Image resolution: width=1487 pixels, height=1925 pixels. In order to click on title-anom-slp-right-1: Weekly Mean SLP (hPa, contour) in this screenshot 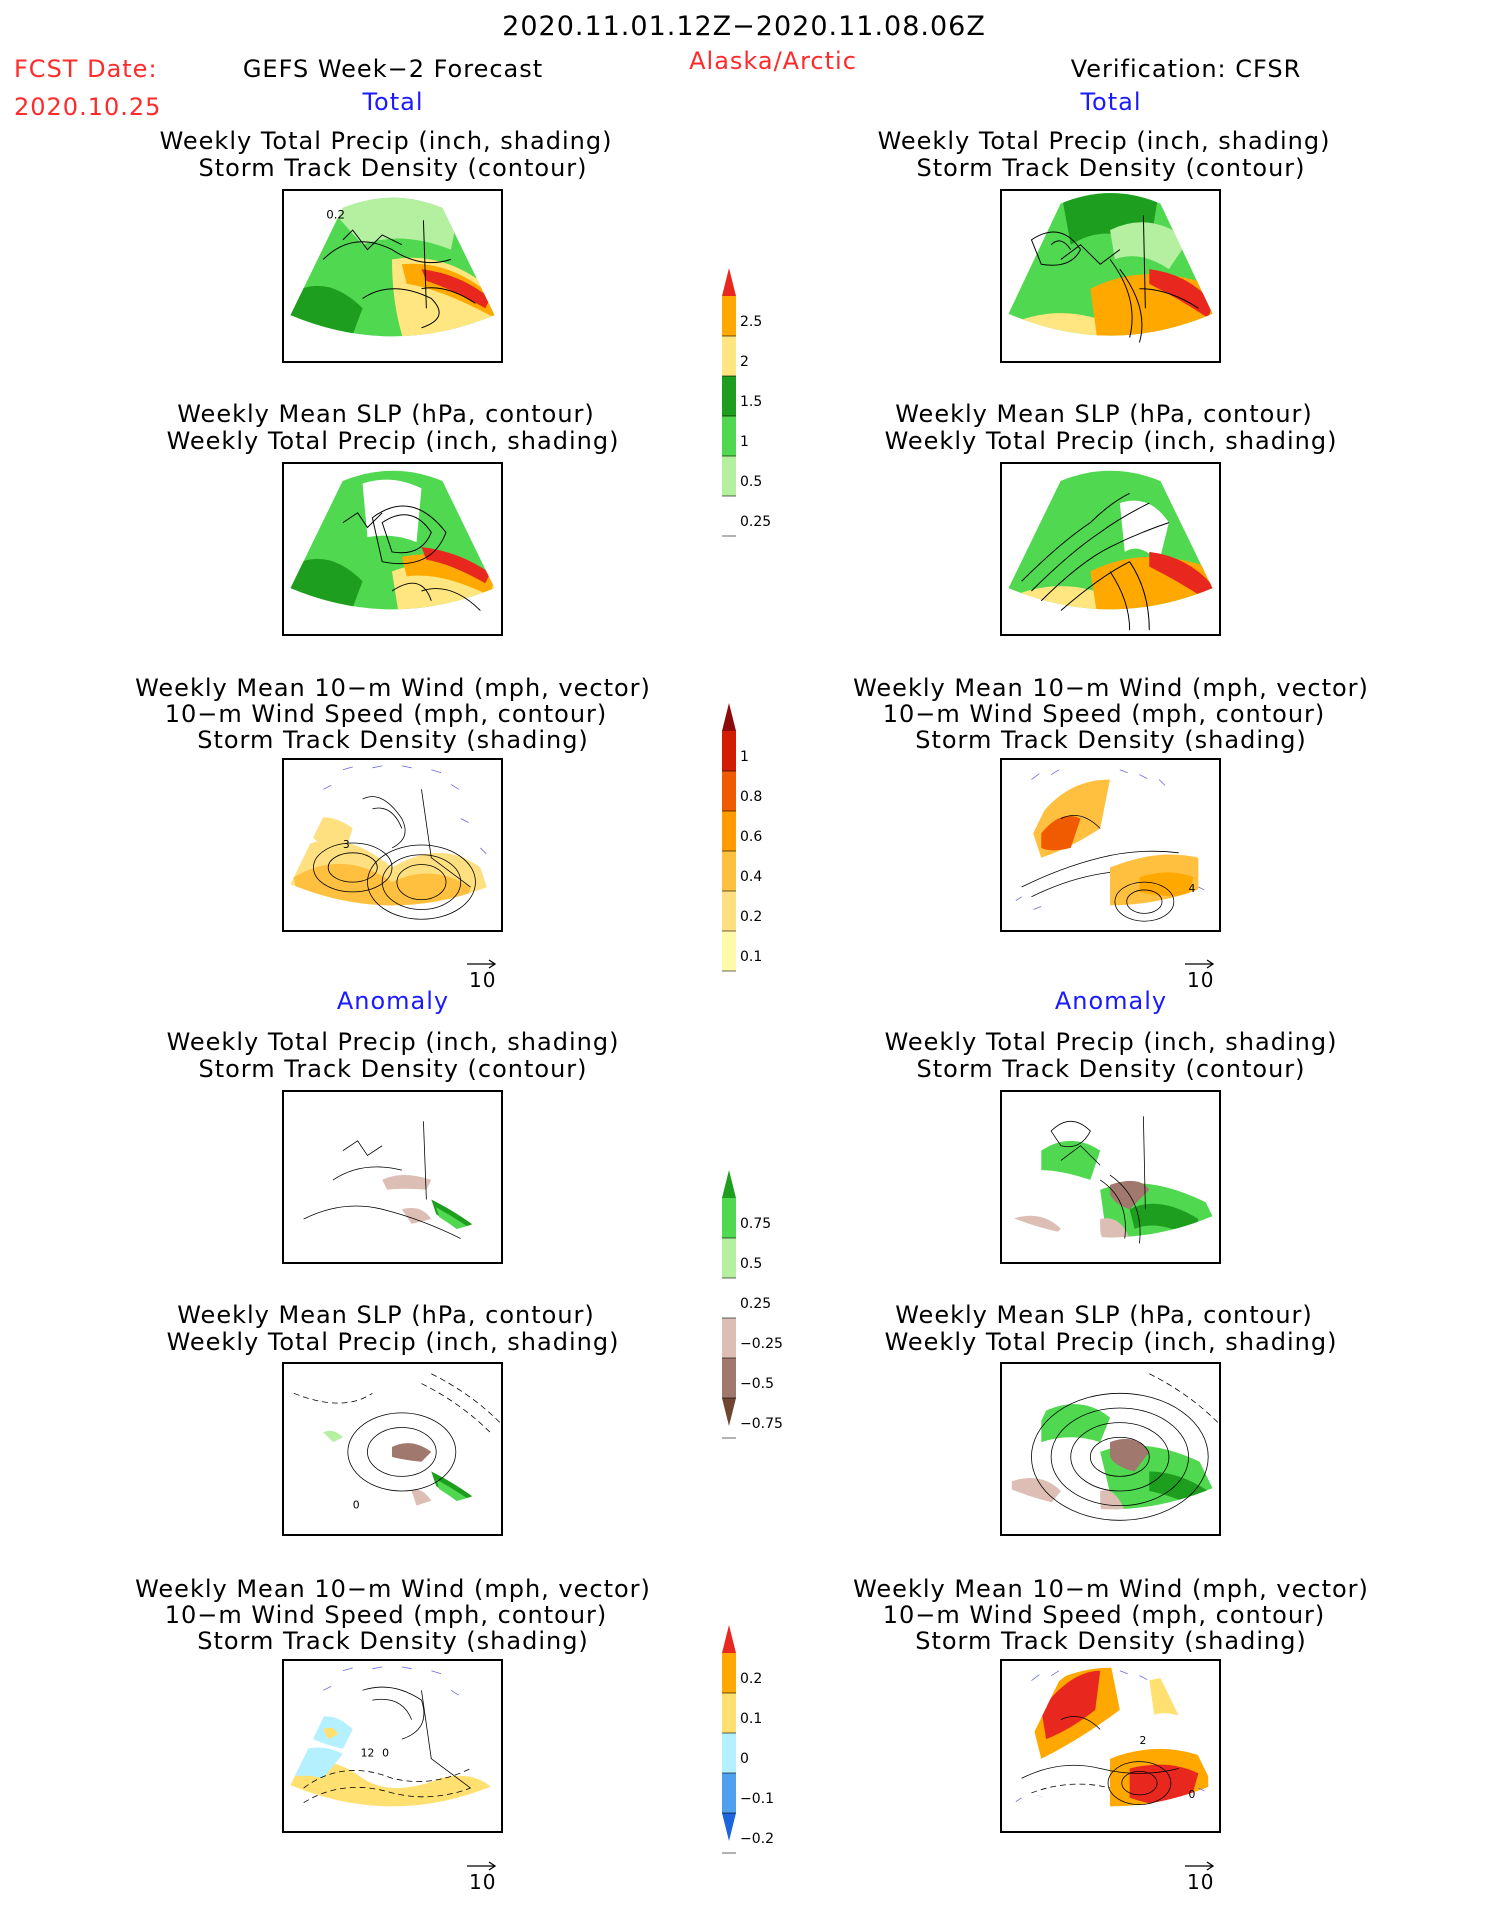, I will do `click(1104, 1315)`.